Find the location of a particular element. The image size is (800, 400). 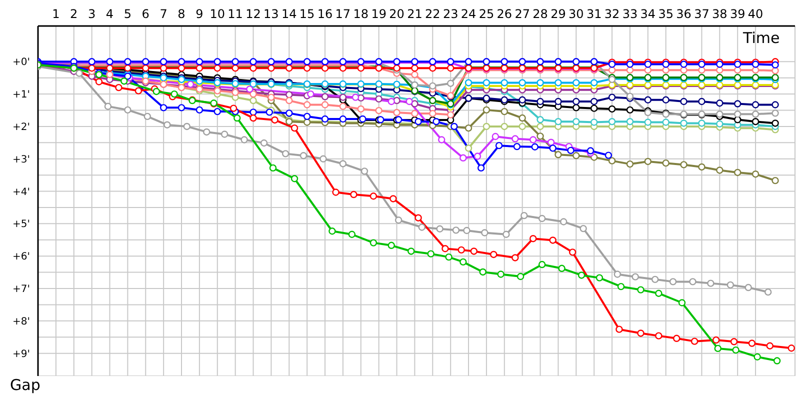

x-tick-label: 36 is located at coordinates (684, 14).